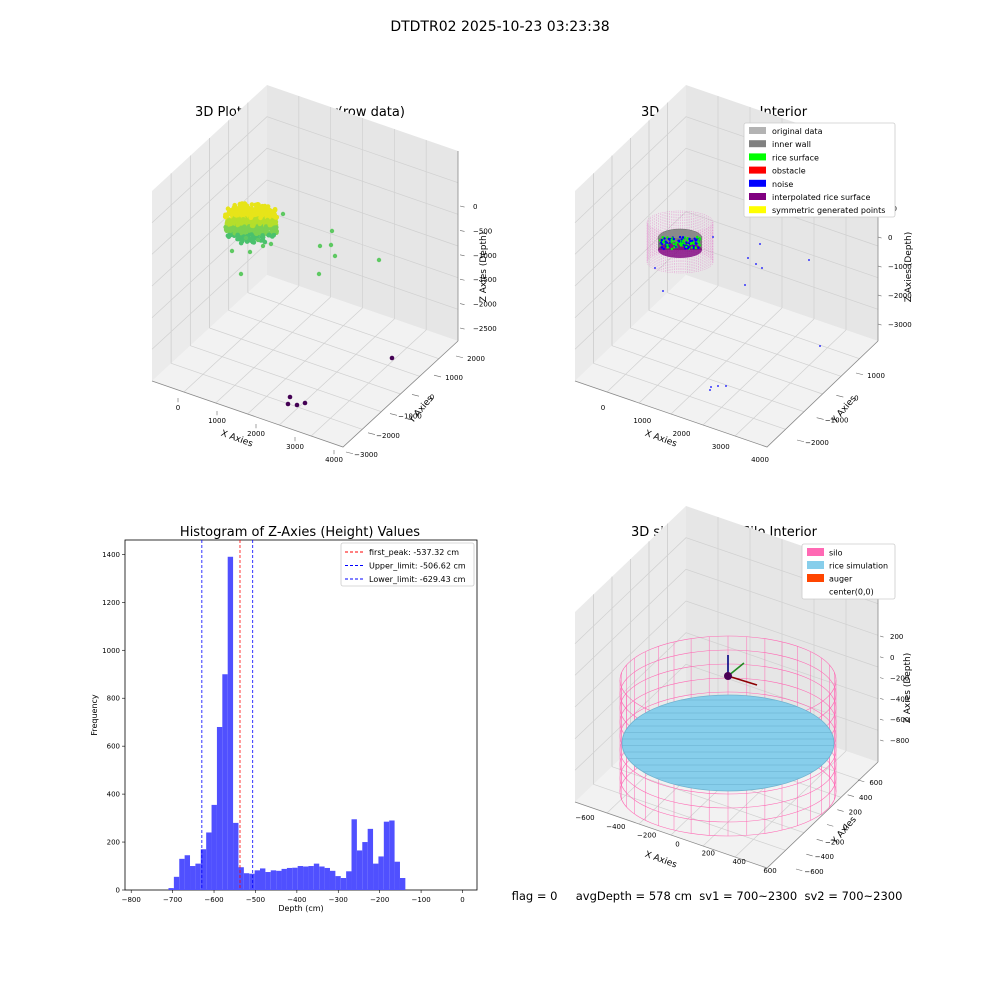 The height and width of the screenshot is (1000, 1000). Describe the element at coordinates (900, 325) in the screenshot. I see `tick-label: −3000` at that location.